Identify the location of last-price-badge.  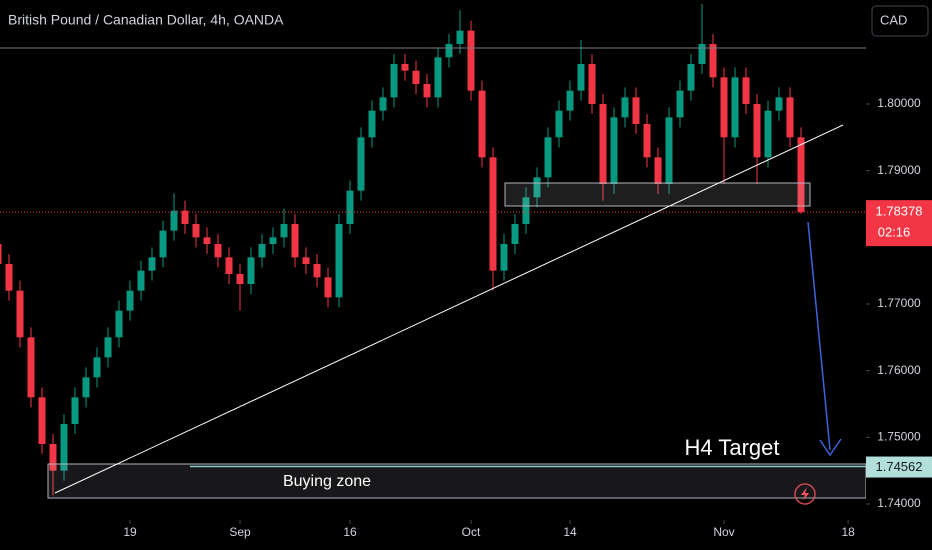
(899, 223).